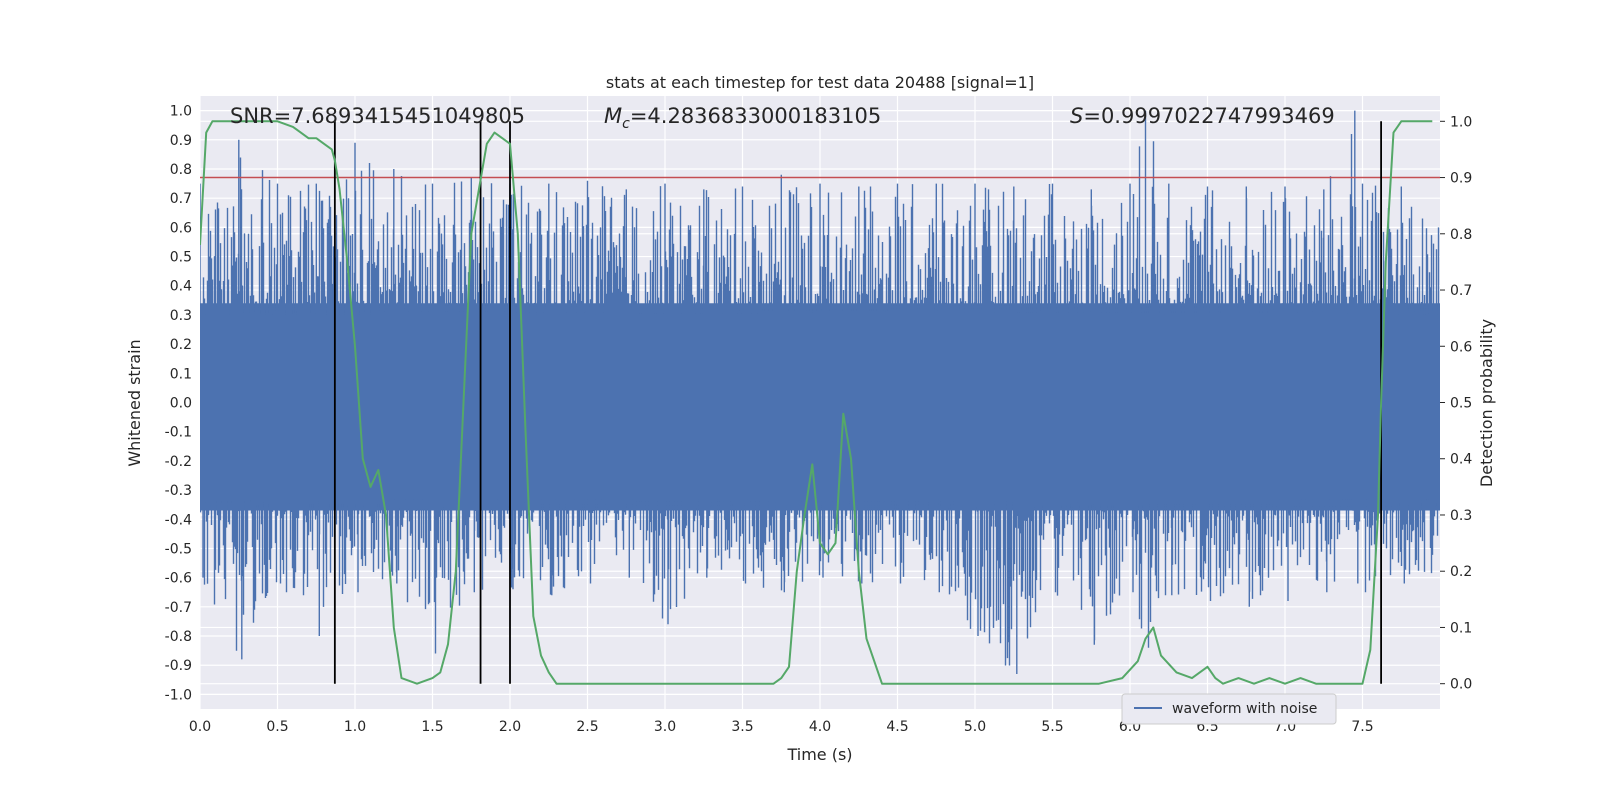 Image resolution: width=1600 pixels, height=800 pixels. What do you see at coordinates (181, 374) in the screenshot?
I see `y-tick-label: 0.1` at bounding box center [181, 374].